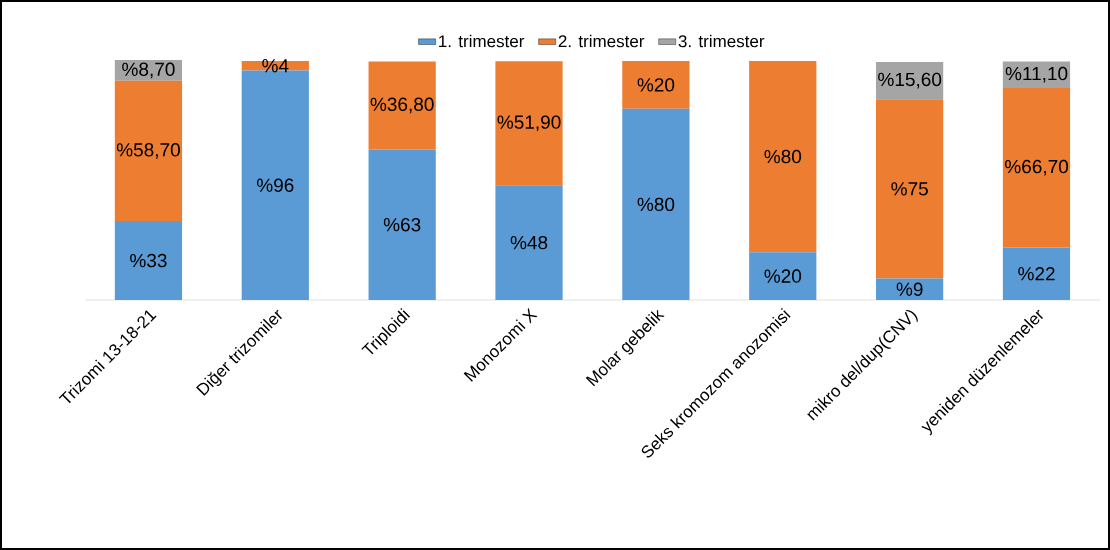  I want to click on data-label: %58,70, so click(148, 151).